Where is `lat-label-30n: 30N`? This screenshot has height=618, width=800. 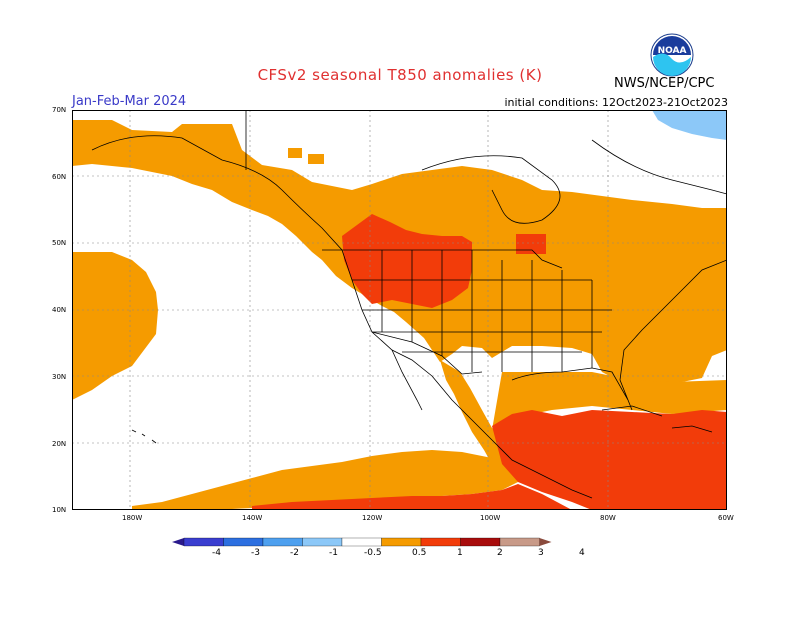 lat-label-30n: 30N is located at coordinates (59, 377).